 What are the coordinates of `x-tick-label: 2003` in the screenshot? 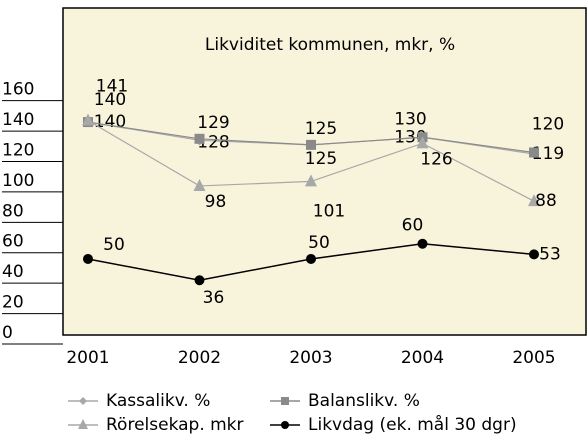 It's located at (310, 358).